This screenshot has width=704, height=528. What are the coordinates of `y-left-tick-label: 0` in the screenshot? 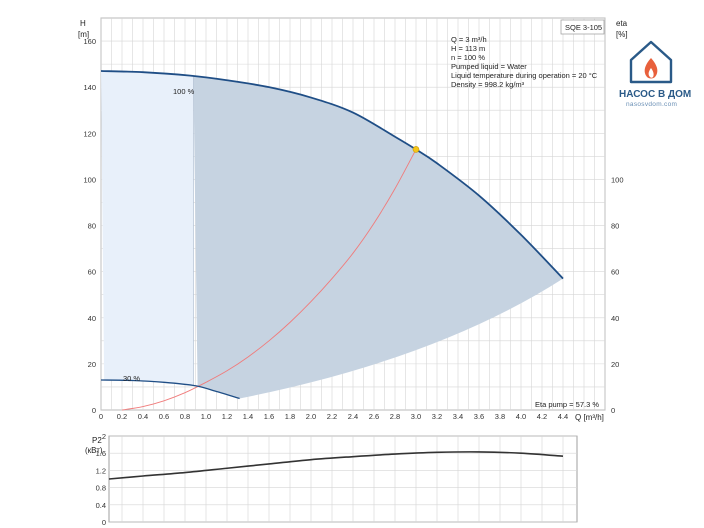 It's located at (94, 410).